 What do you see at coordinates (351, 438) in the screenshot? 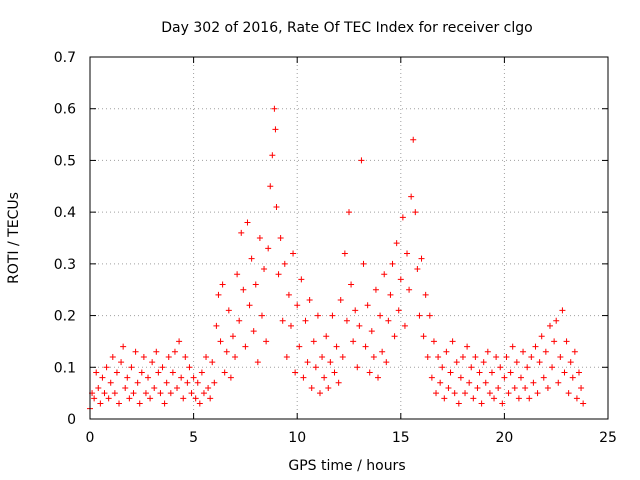
I see `x-tick-labels: 0 5 10 15 20 25` at bounding box center [351, 438].